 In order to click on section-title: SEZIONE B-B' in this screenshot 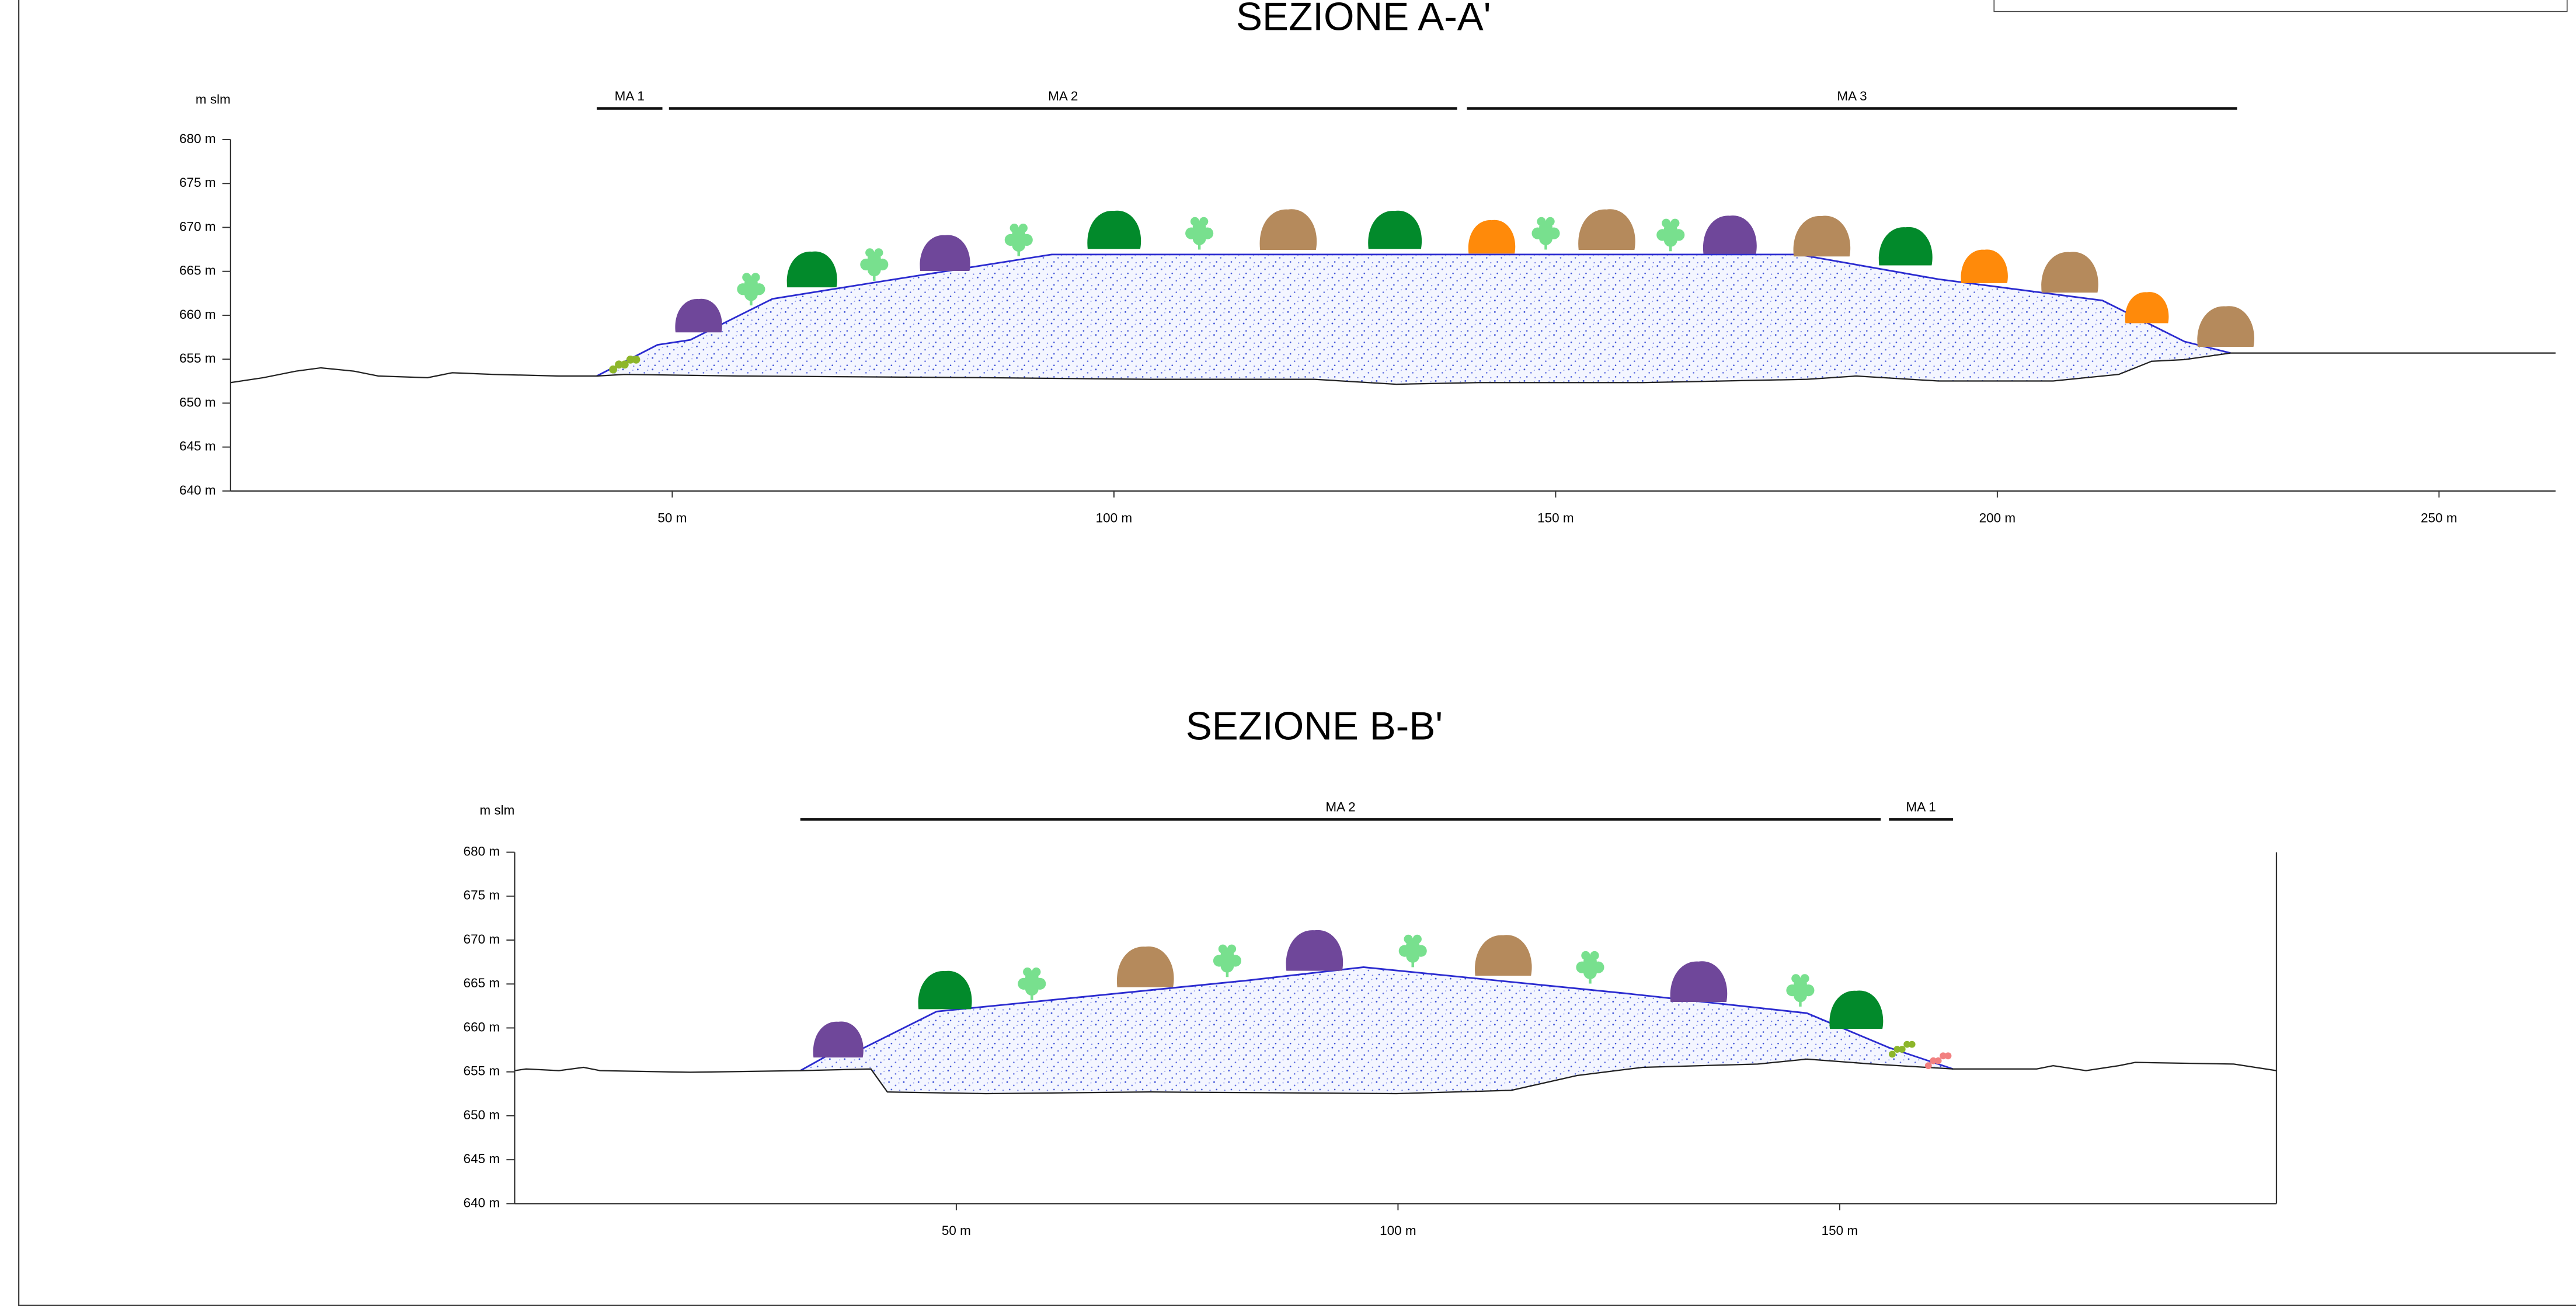, I will do `click(1314, 726)`.